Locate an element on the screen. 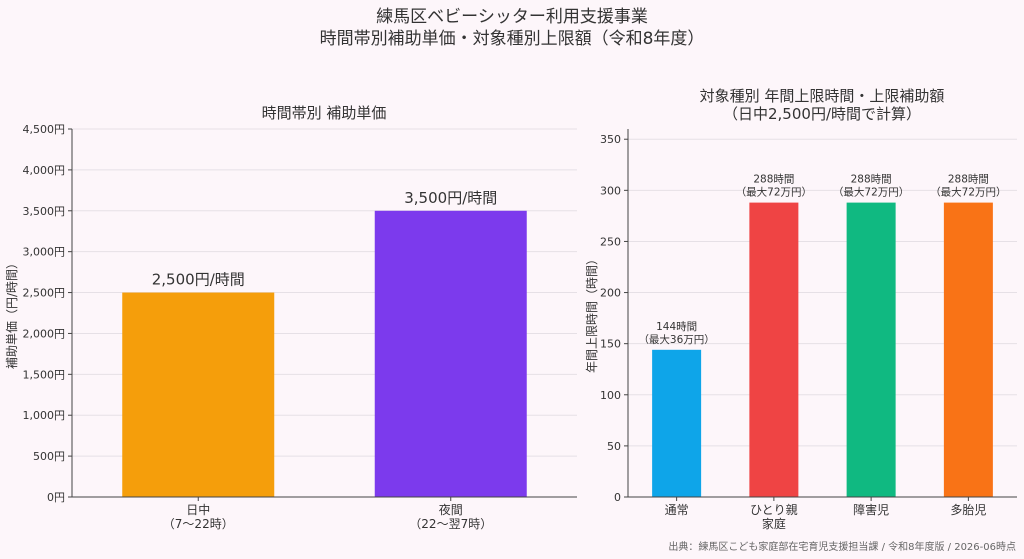 The height and width of the screenshot is (559, 1024). left-data-label: 2,500円/時間 is located at coordinates (198, 280).